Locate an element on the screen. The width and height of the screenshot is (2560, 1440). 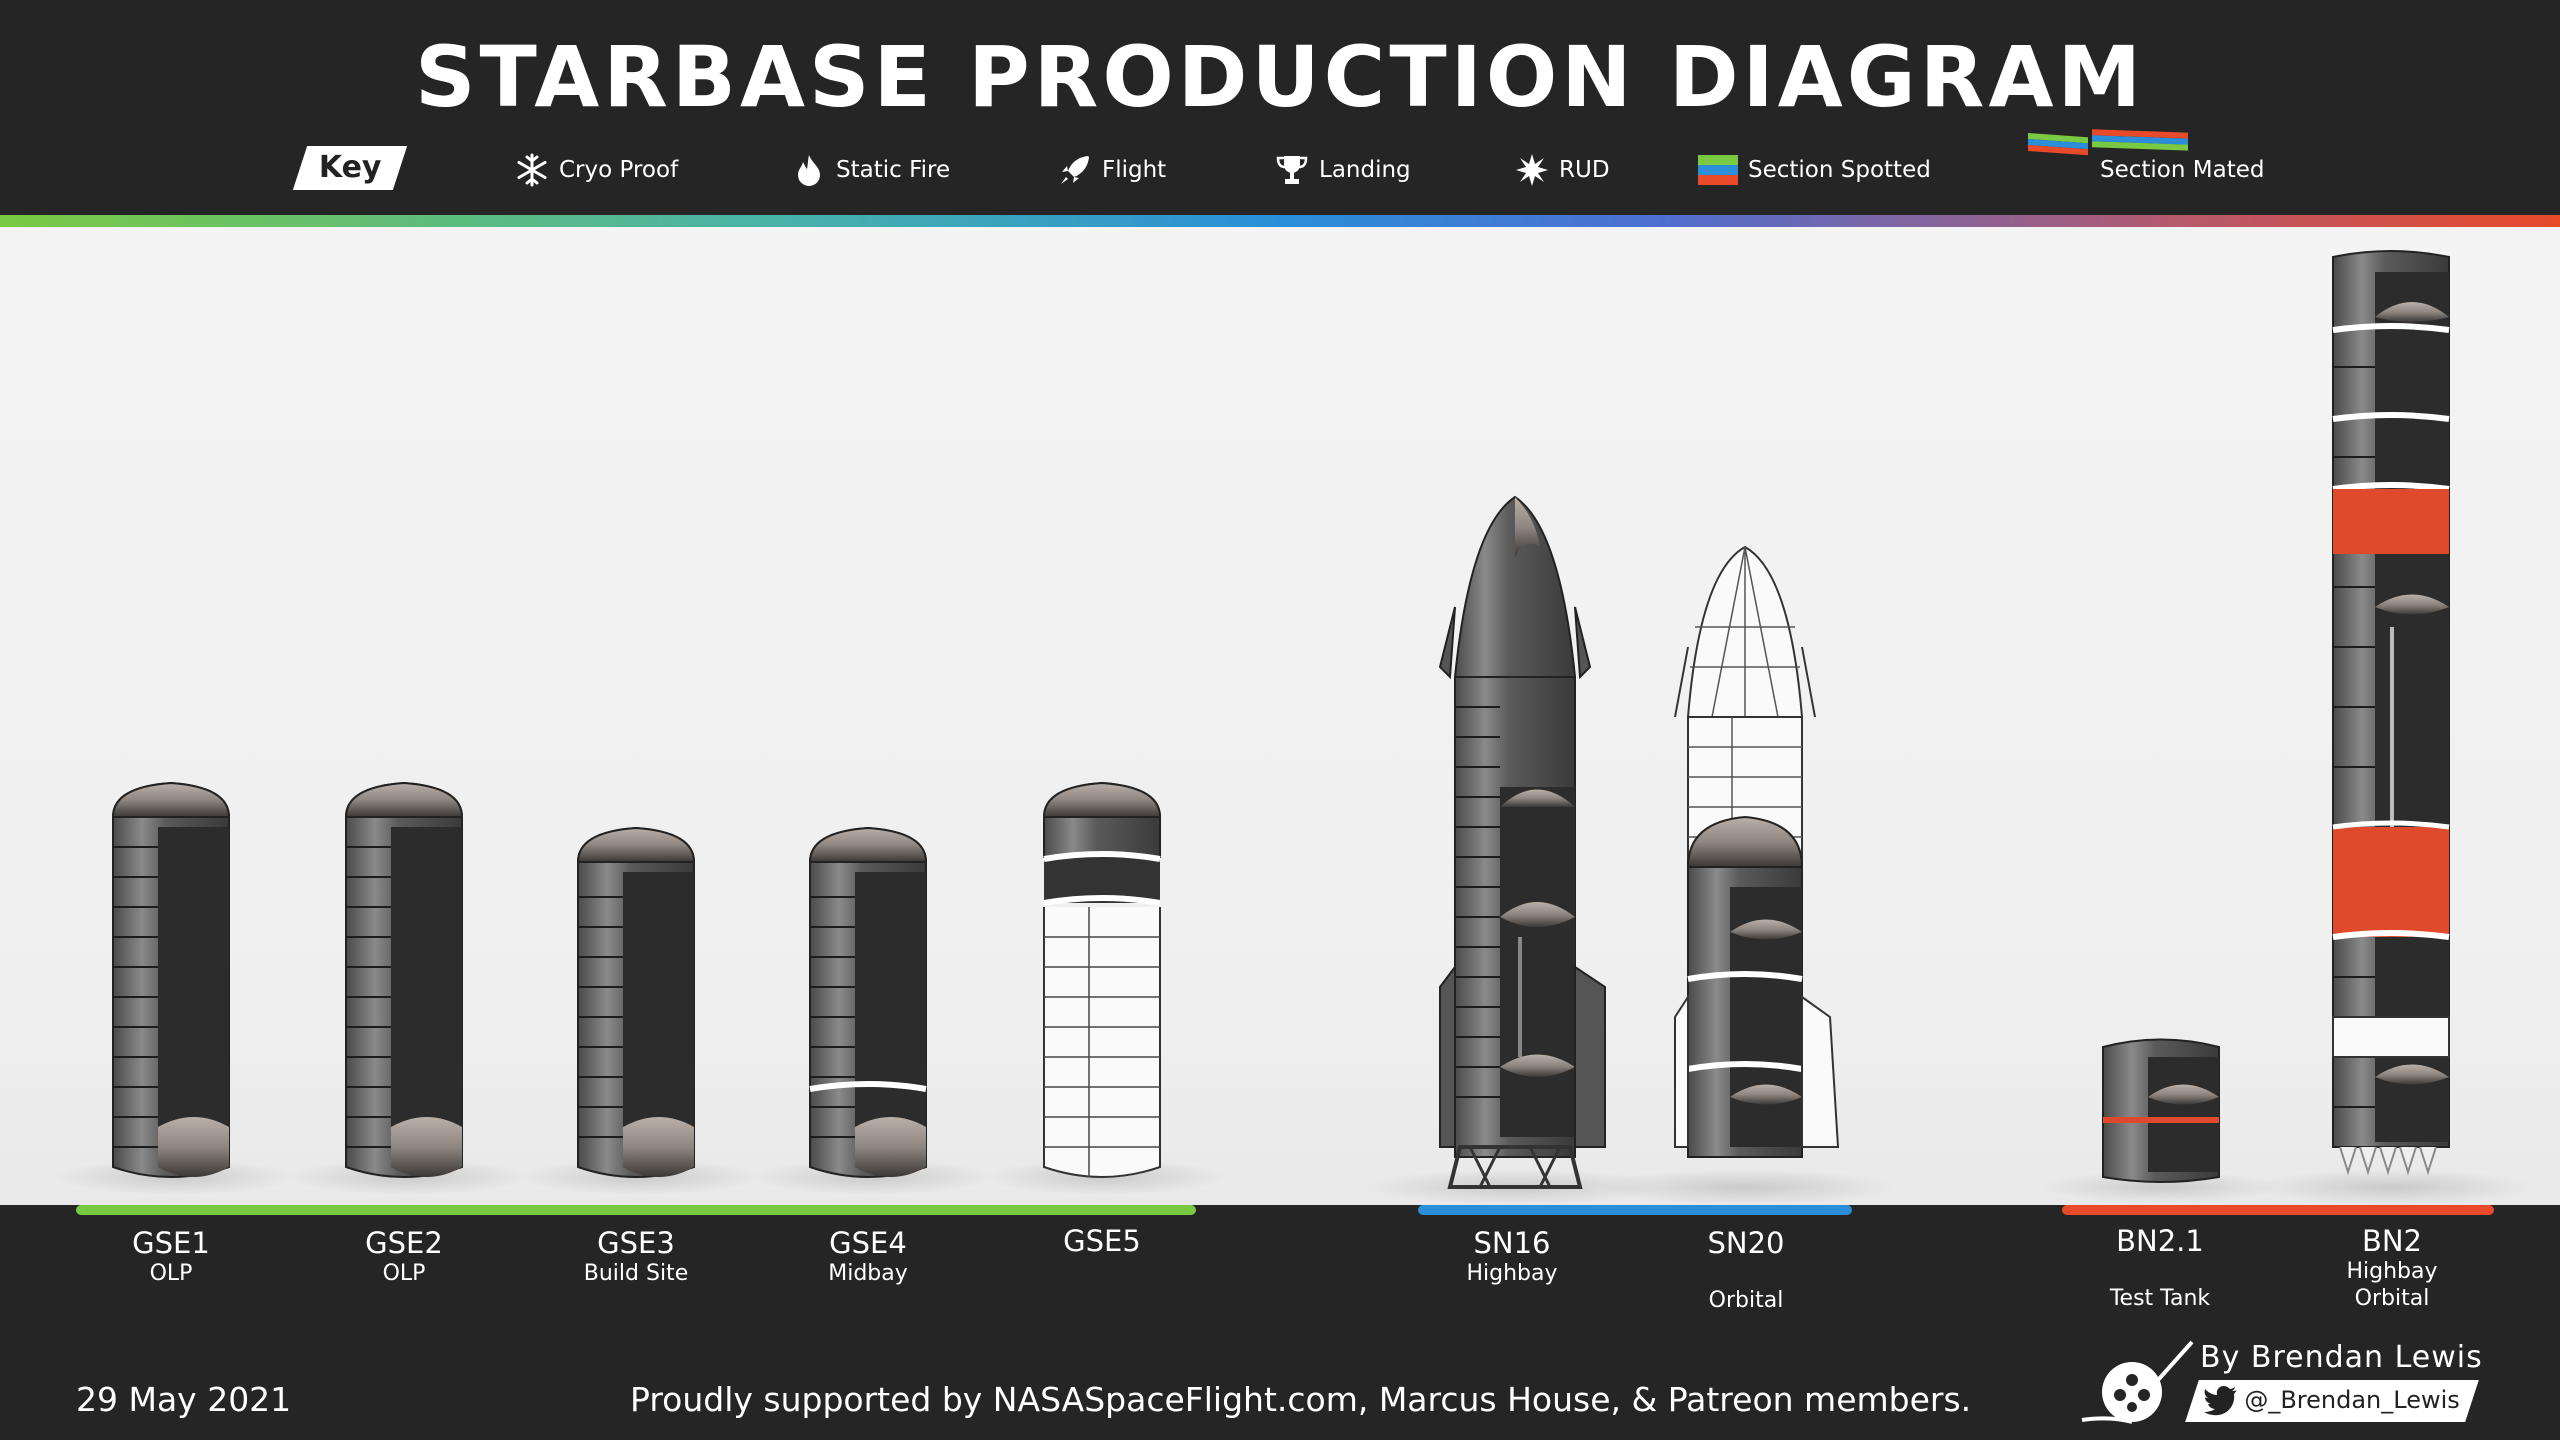
key-item-flight: Flight is located at coordinates (1112, 170).